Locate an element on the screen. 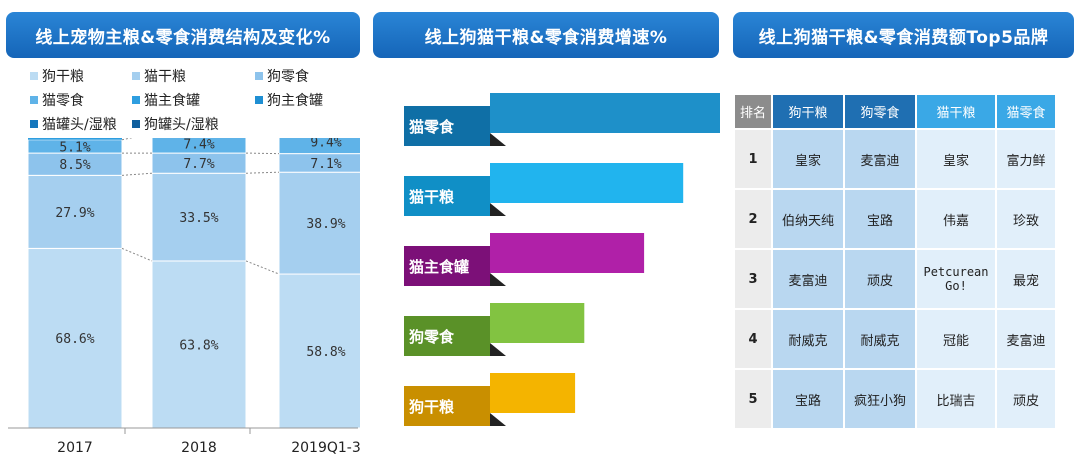  legend-item: 狗罐头/湿粮 is located at coordinates (175, 124).